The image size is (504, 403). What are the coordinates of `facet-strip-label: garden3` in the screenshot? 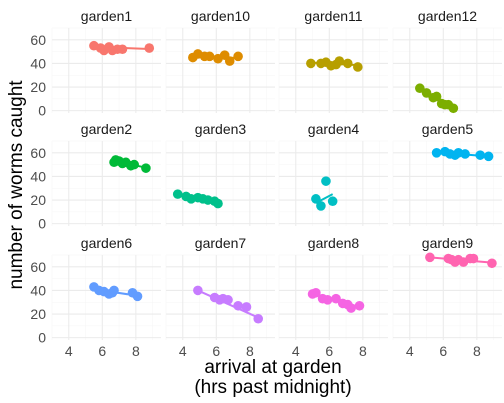 It's located at (221, 129).